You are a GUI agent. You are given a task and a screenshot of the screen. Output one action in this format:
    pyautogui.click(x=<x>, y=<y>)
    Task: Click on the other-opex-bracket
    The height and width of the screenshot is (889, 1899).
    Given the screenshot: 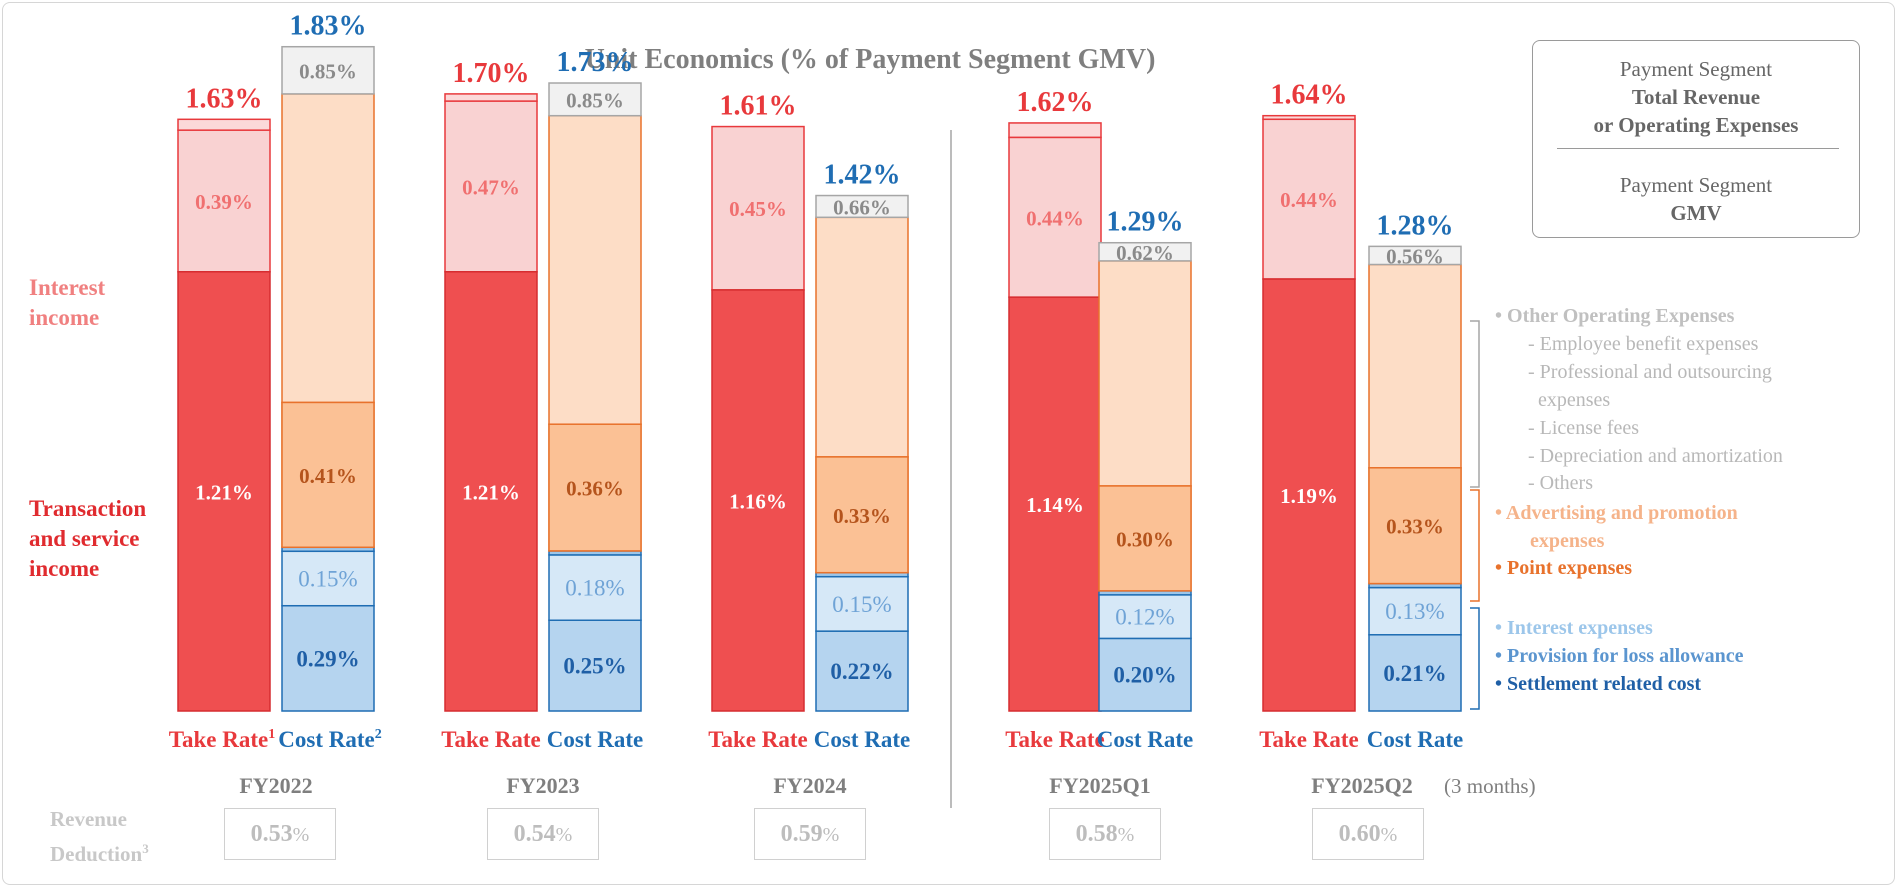 What is the action you would take?
    pyautogui.click(x=1475, y=404)
    